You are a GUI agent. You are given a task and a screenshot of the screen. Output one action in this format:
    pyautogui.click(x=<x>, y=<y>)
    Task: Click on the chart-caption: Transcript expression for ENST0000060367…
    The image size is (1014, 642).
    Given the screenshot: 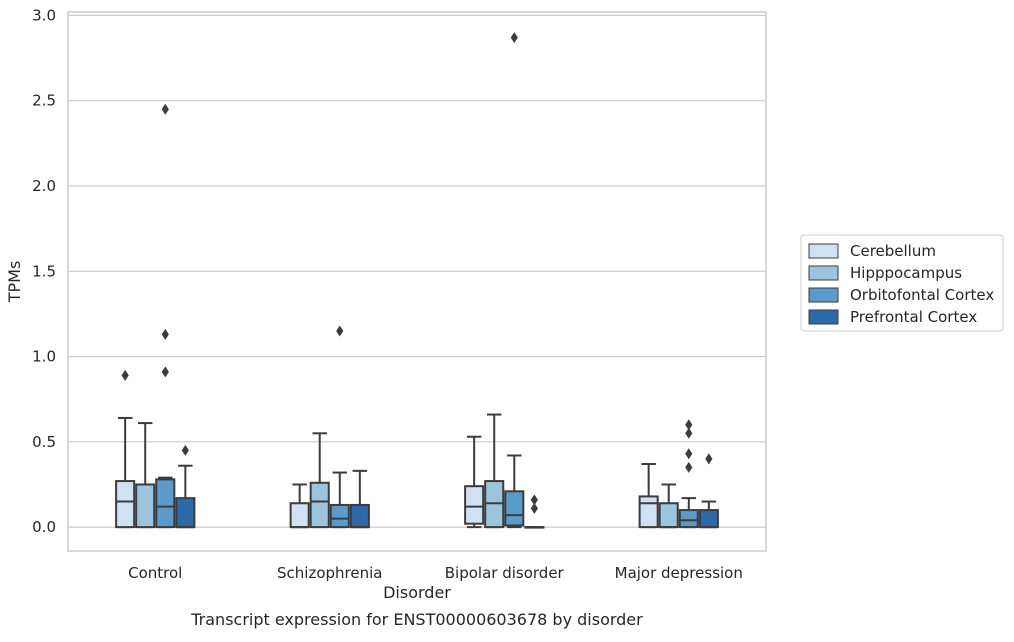 What is the action you would take?
    pyautogui.click(x=416, y=619)
    